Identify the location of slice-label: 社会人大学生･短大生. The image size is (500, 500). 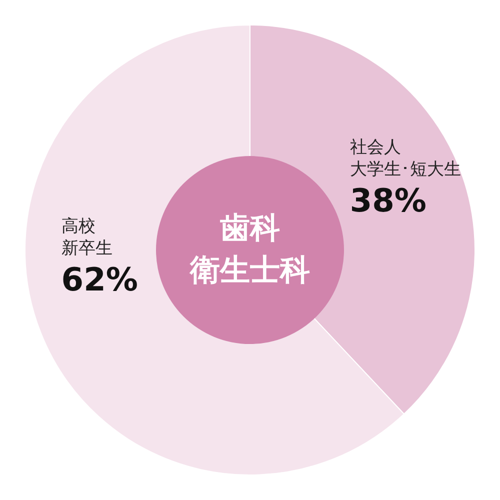
(405, 158).